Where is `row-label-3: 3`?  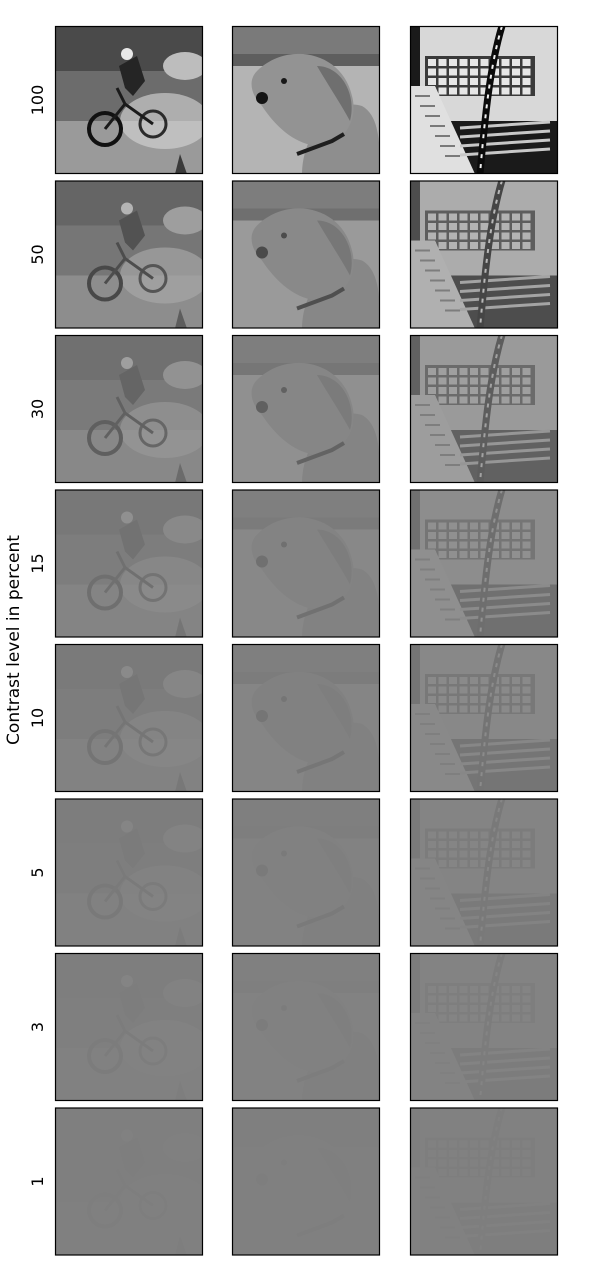
row-label-3: 3 is located at coordinates (37, 1027).